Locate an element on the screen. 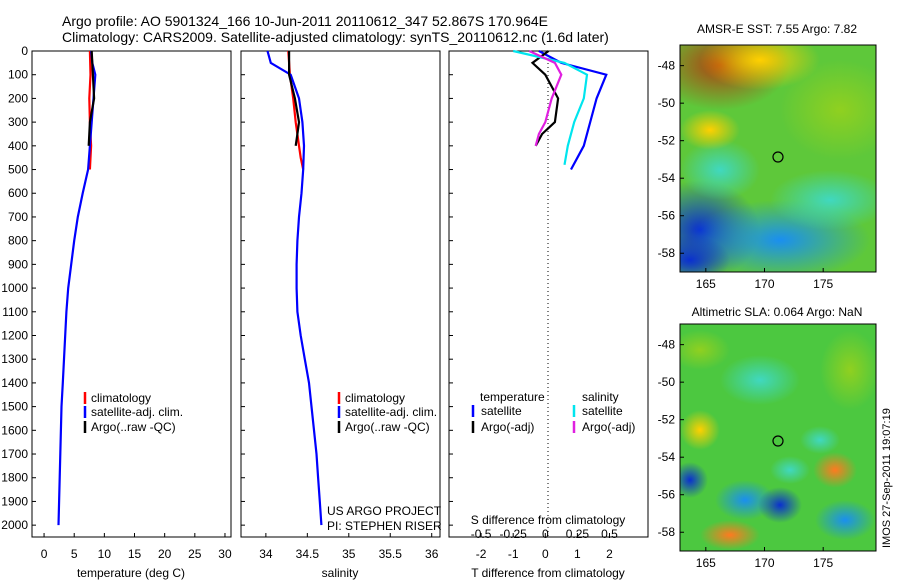 The image size is (900, 580). x-tick-label: 15 is located at coordinates (135, 554).